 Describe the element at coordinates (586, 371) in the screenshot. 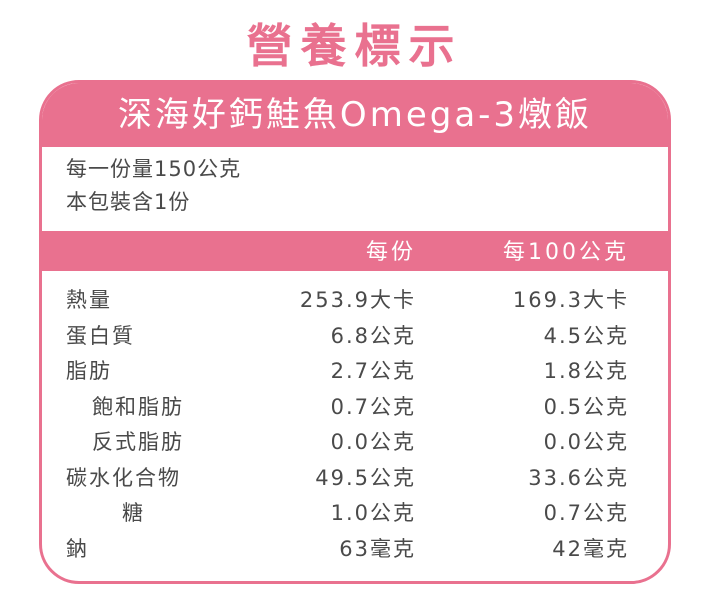

I see `per-100g-value: 1.8公克` at that location.